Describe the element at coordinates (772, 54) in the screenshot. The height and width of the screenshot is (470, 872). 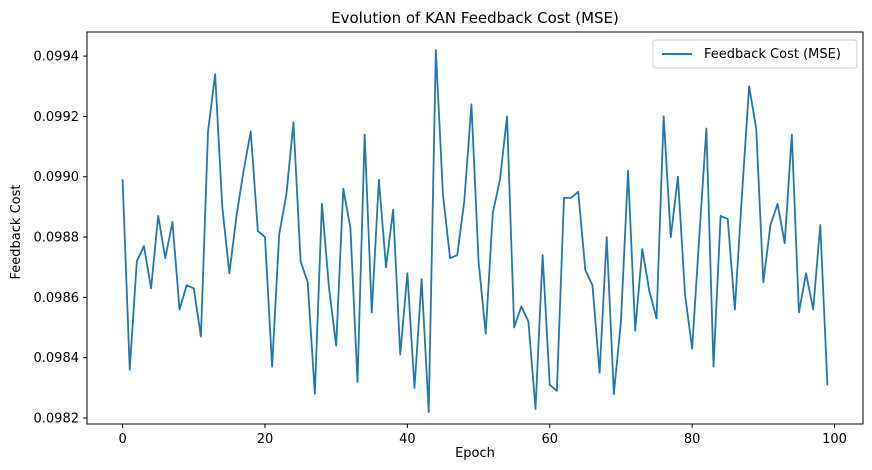
I see `legend-label: Feedback Cost (MSE)` at that location.